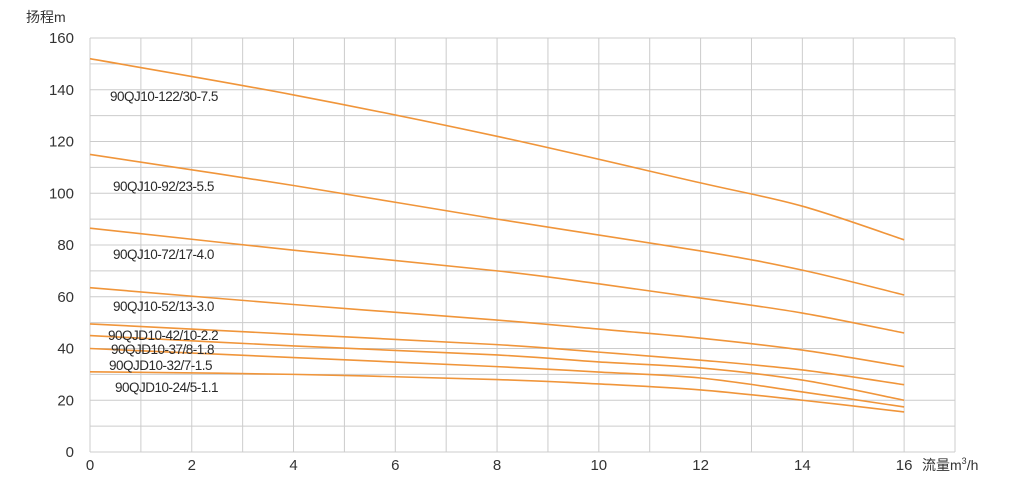 This screenshot has width=1016, height=490. I want to click on x-tick-label: 10, so click(598, 465).